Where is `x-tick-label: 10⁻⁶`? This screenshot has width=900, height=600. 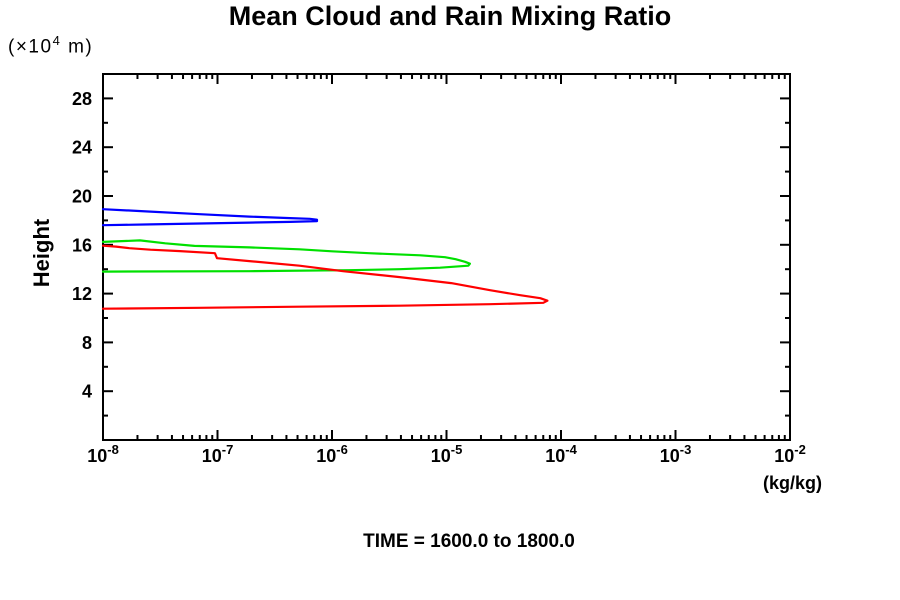
x-tick-label: 10⁻⁶ is located at coordinates (332, 454).